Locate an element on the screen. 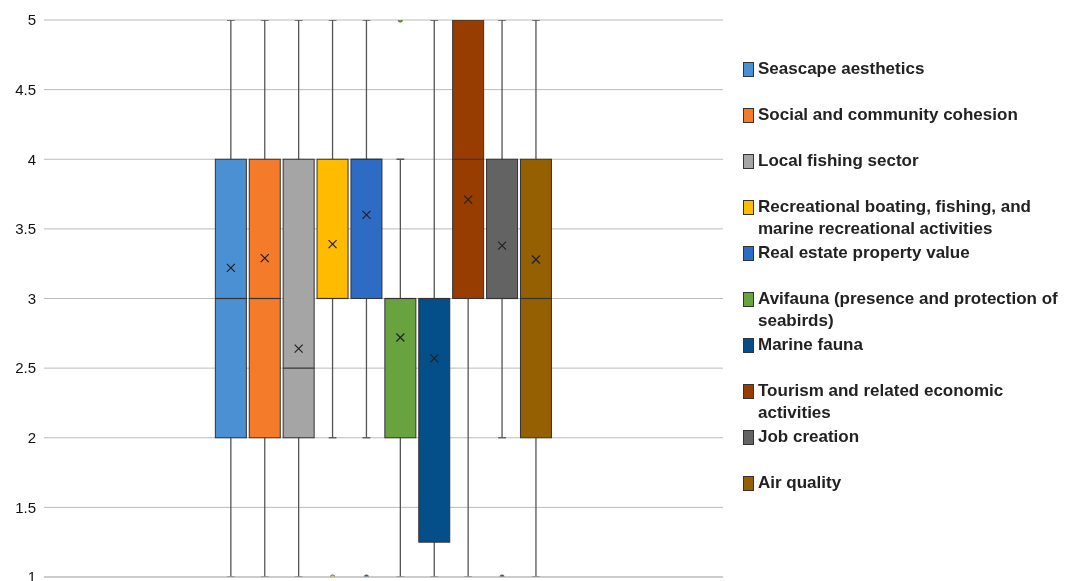 This screenshot has height=581, width=1071. legend-label: Air quality is located at coordinates (800, 483).